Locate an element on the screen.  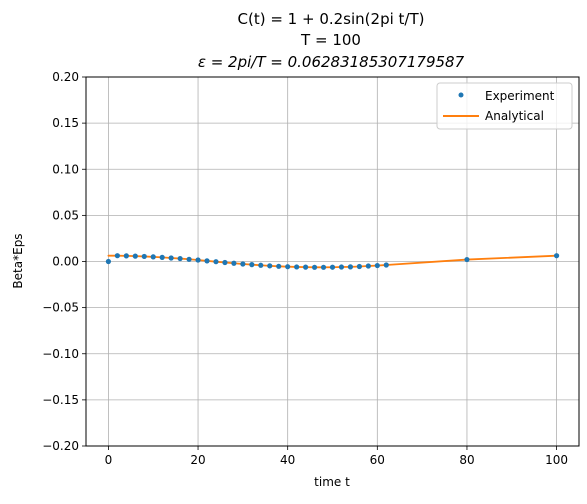
y-tick-label-5: 0.05 is located at coordinates (65, 215).